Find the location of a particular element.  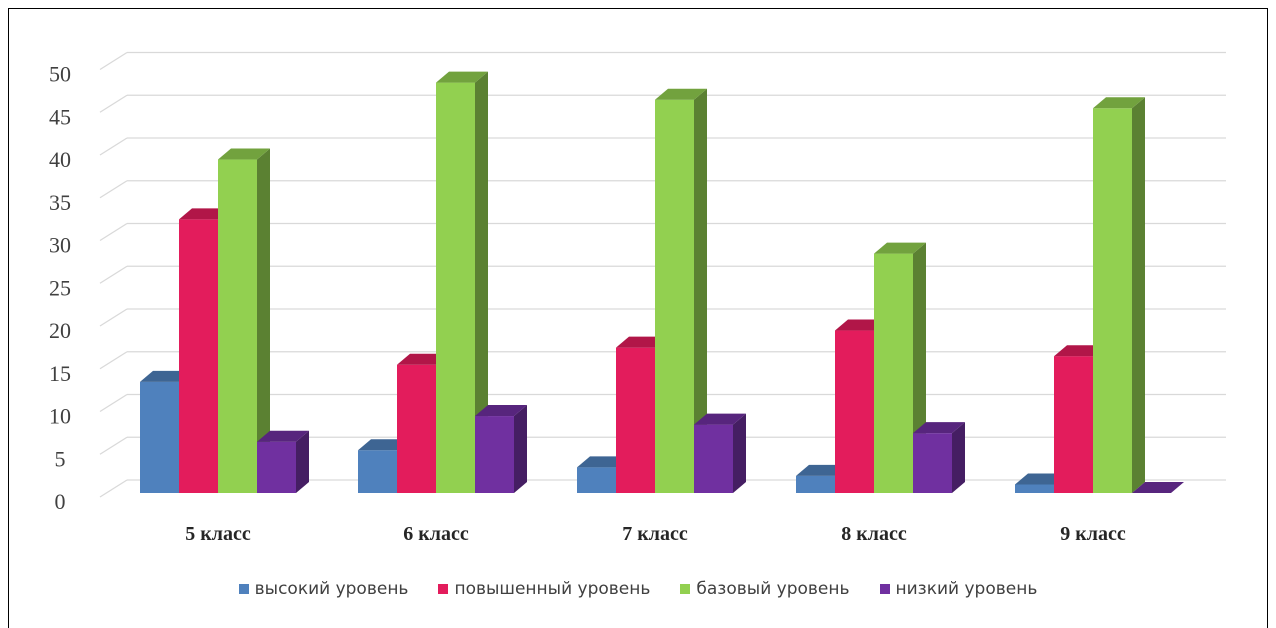

y-axis-ticks: 0 5 10 15 20 25 30 35 40 45 50 is located at coordinates (60, 288).